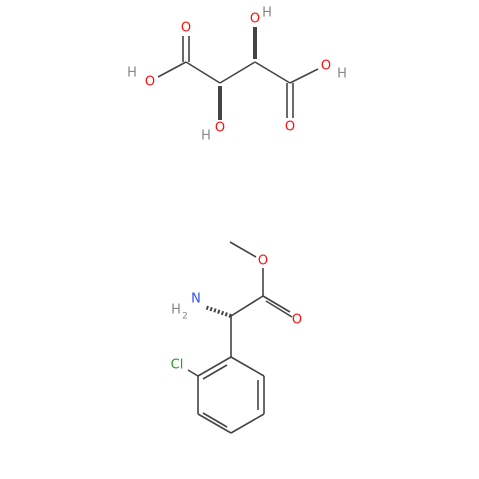 The width and height of the screenshot is (479, 479). Describe the element at coordinates (177, 365) in the screenshot. I see `atom-label: Cl` at that location.